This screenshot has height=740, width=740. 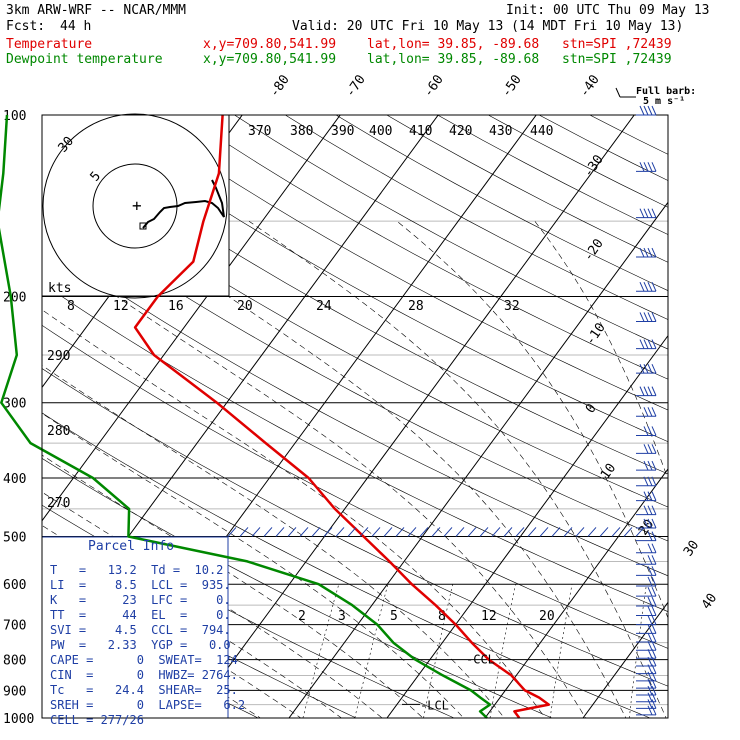 What do you see at coordinates (245, 306) in the screenshot?
I see `mixing-ratio-label: 20` at bounding box center [245, 306].